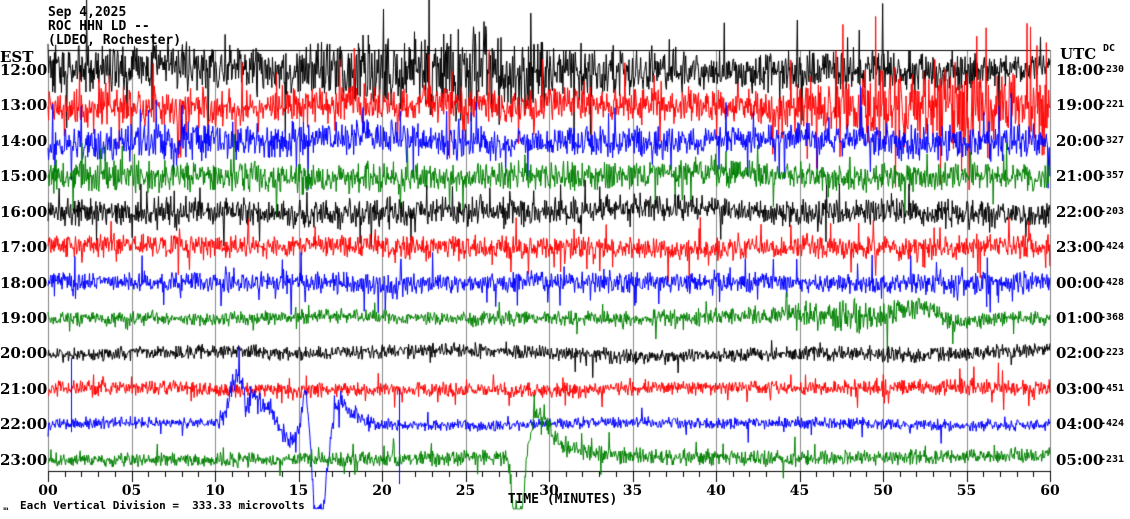  Describe the element at coordinates (24, 317) in the screenshot. I see `est-hour-label: 19:00` at that location.